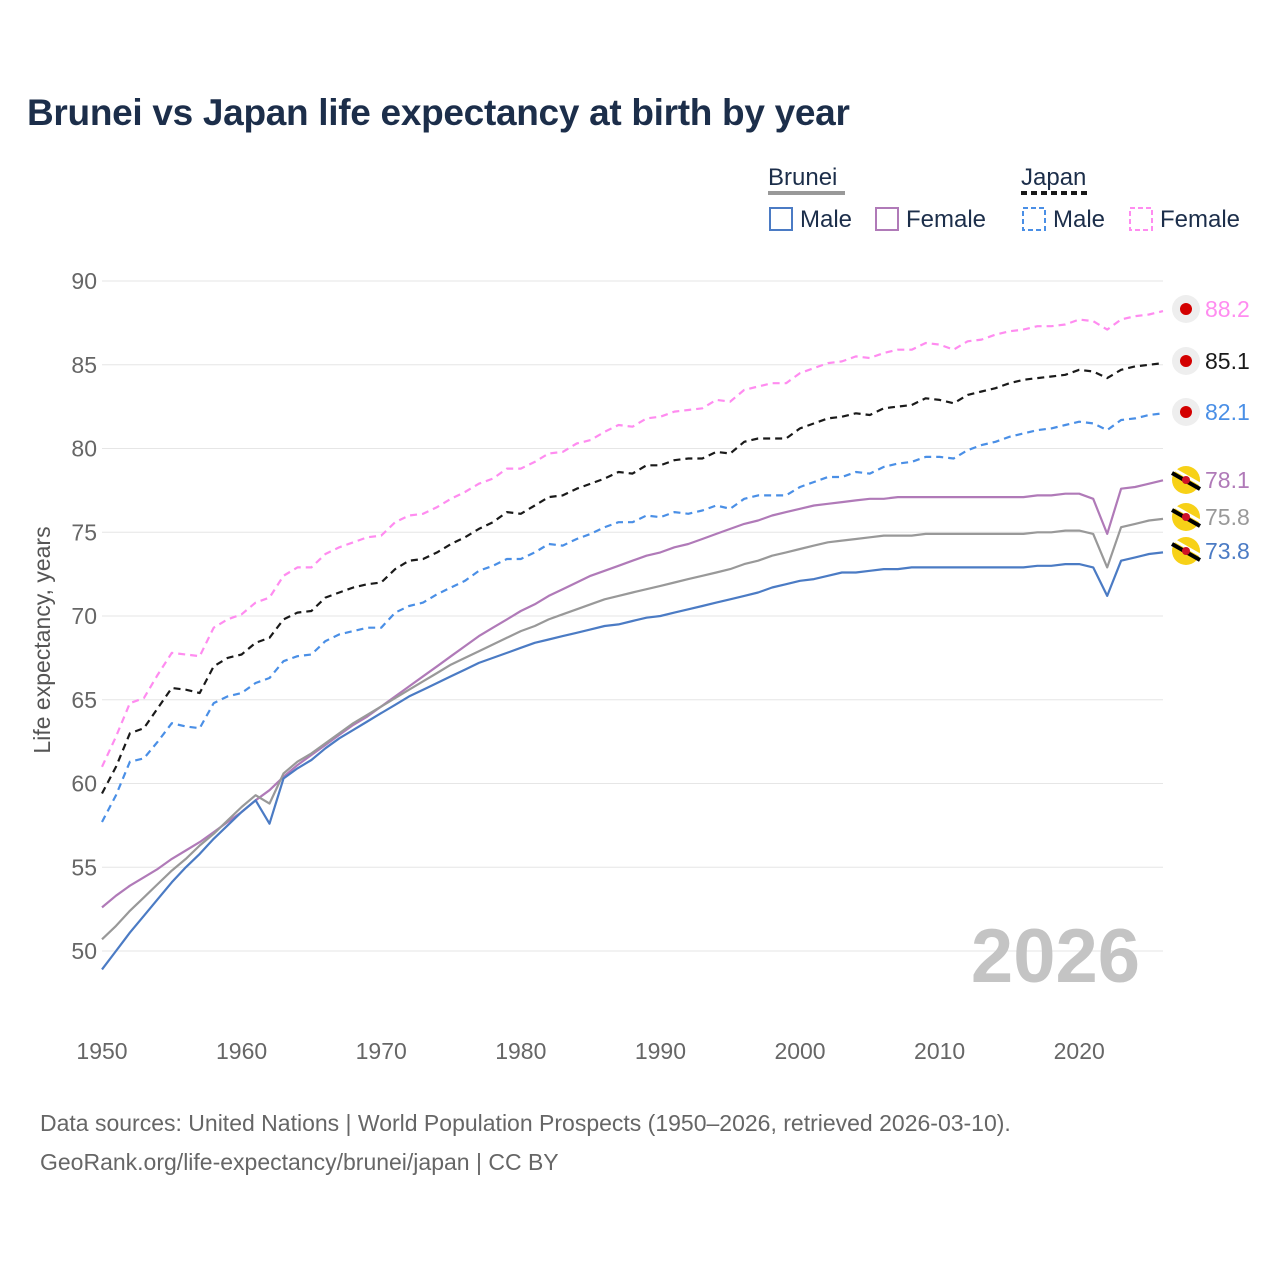 The image size is (1280, 1280). Describe the element at coordinates (1210, 430) in the screenshot. I see `end-markers: 88.2 85.1 82.1 78.1 75.8 73.8` at that location.